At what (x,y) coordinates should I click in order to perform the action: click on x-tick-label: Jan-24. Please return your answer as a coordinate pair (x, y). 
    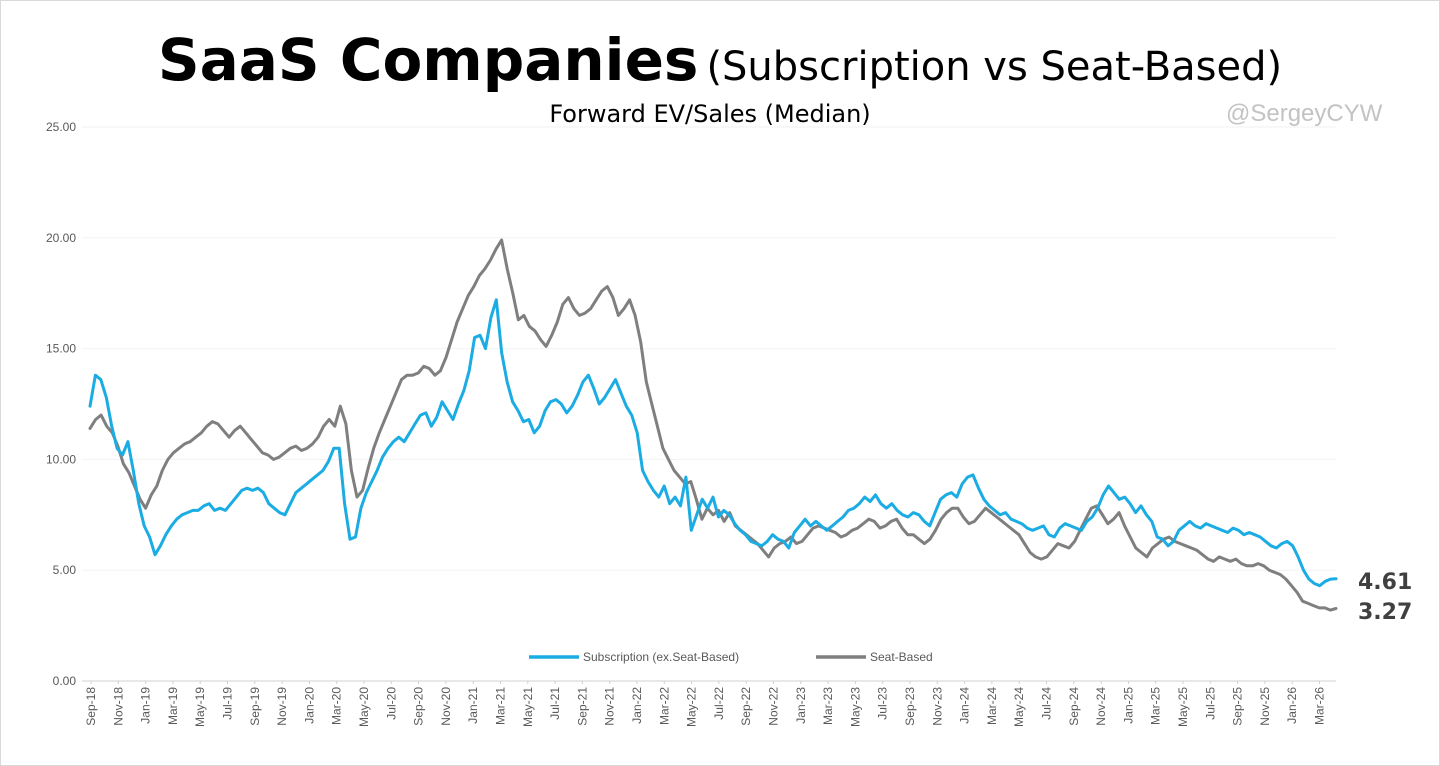
    Looking at the image, I should click on (965, 705).